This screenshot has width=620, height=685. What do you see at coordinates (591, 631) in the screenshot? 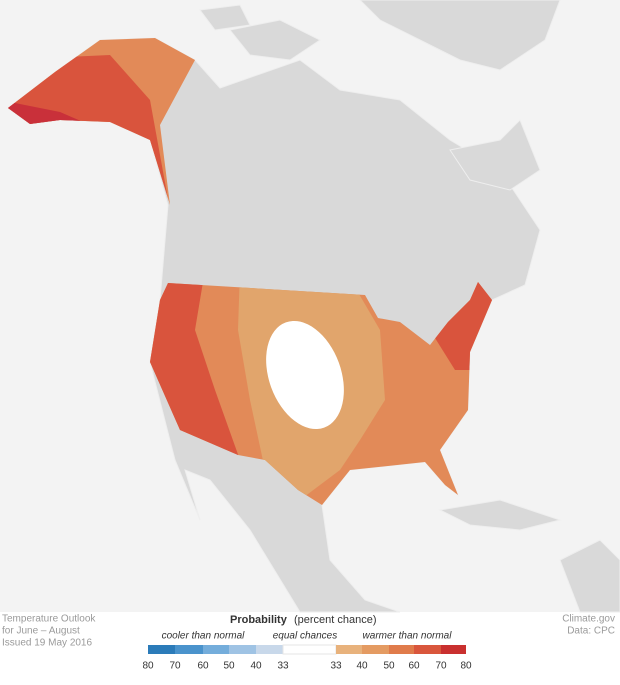
I see `credit-data: Data: CPC` at bounding box center [591, 631].